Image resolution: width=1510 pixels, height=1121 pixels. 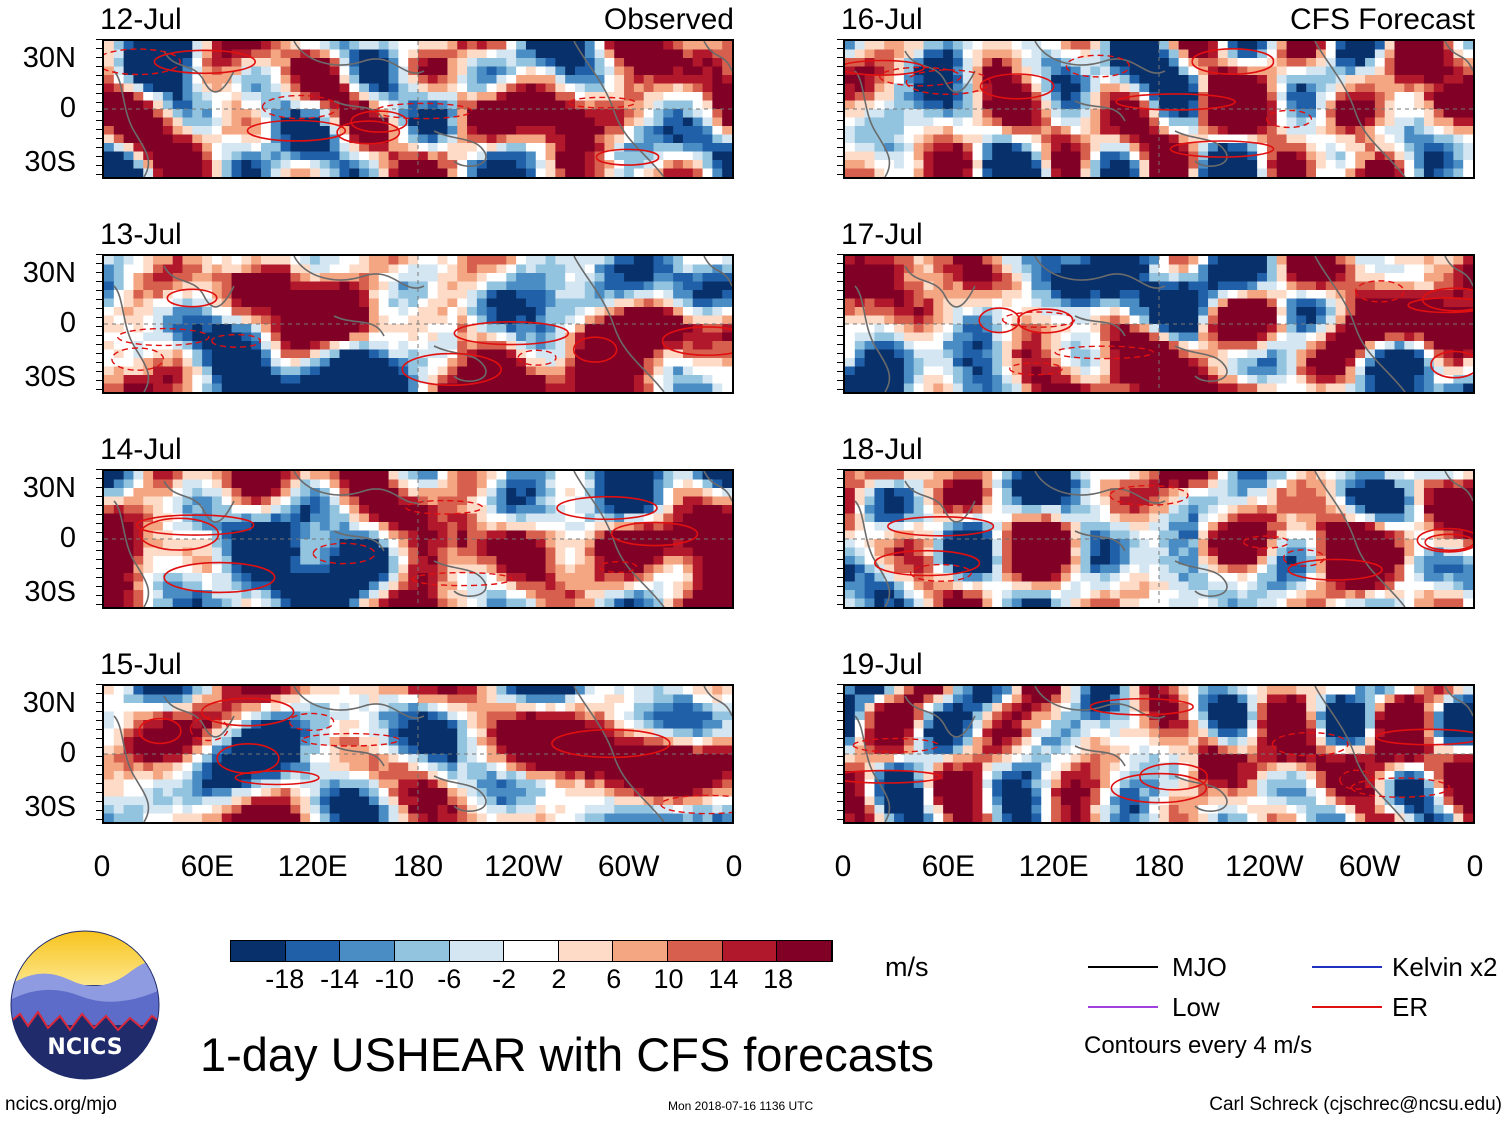 I want to click on panel-date-label: 16-Jul, so click(x=882, y=19).